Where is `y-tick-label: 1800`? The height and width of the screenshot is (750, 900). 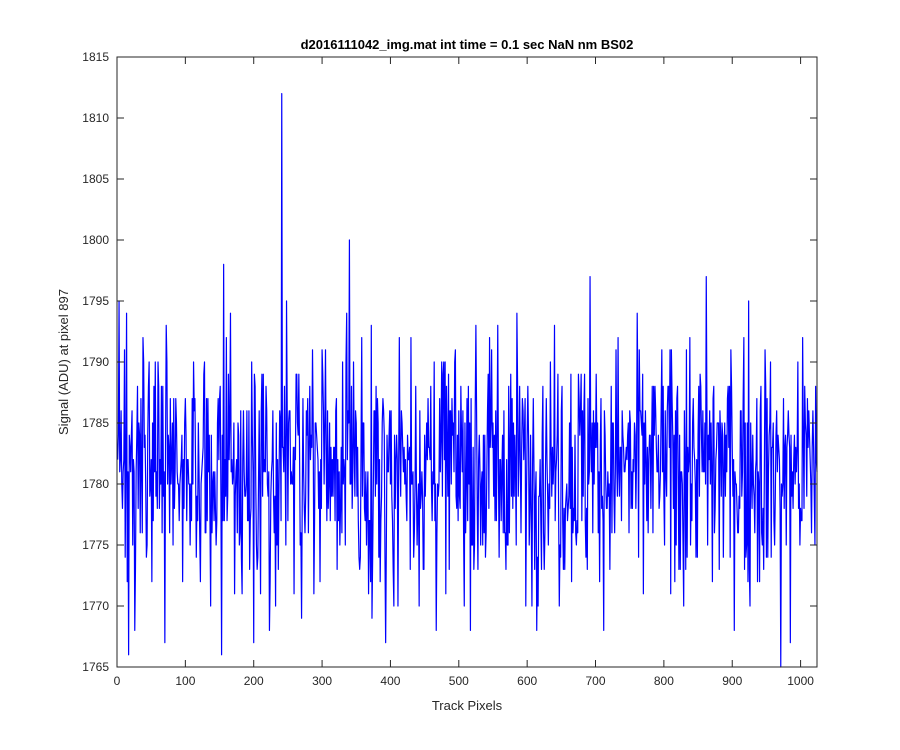
y-tick-label: 1800 is located at coordinates (95, 240).